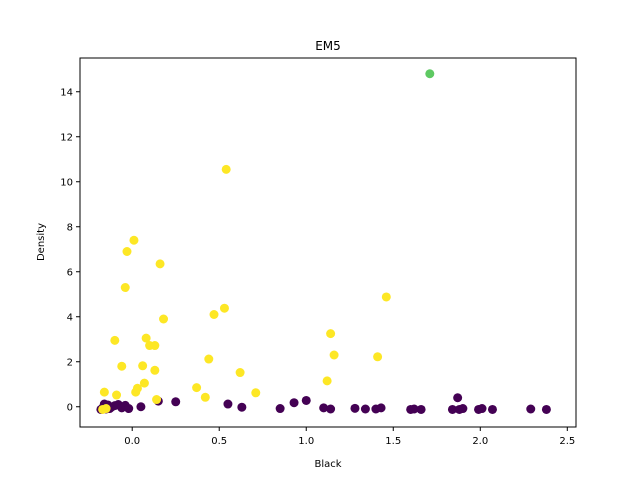 This screenshot has height=480, width=640. I want to click on y-tick-label: 2, so click(70, 362).